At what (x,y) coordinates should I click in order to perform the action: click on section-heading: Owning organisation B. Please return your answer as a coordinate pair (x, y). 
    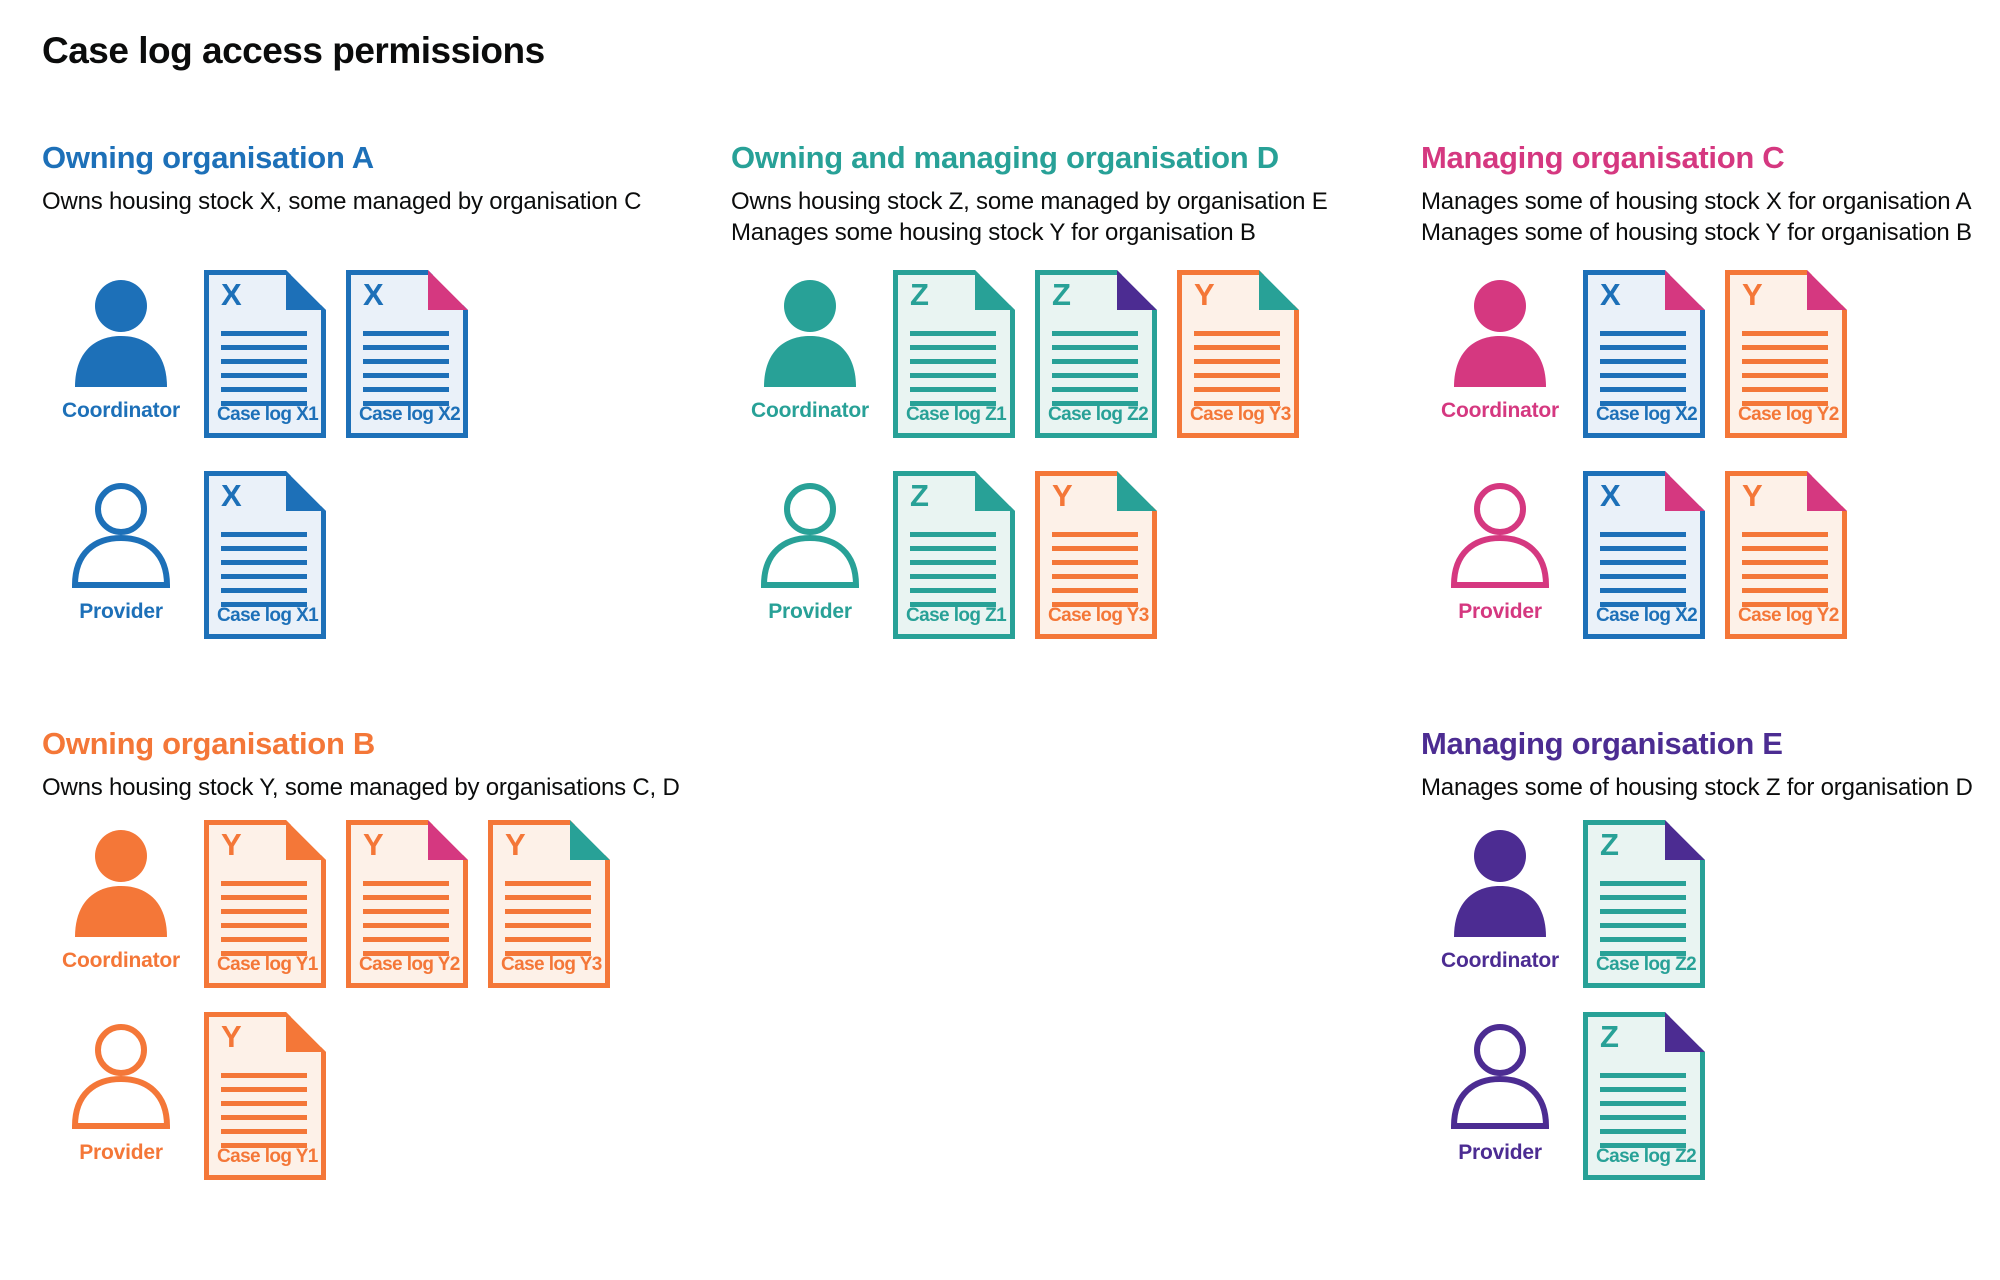
    Looking at the image, I should click on (208, 743).